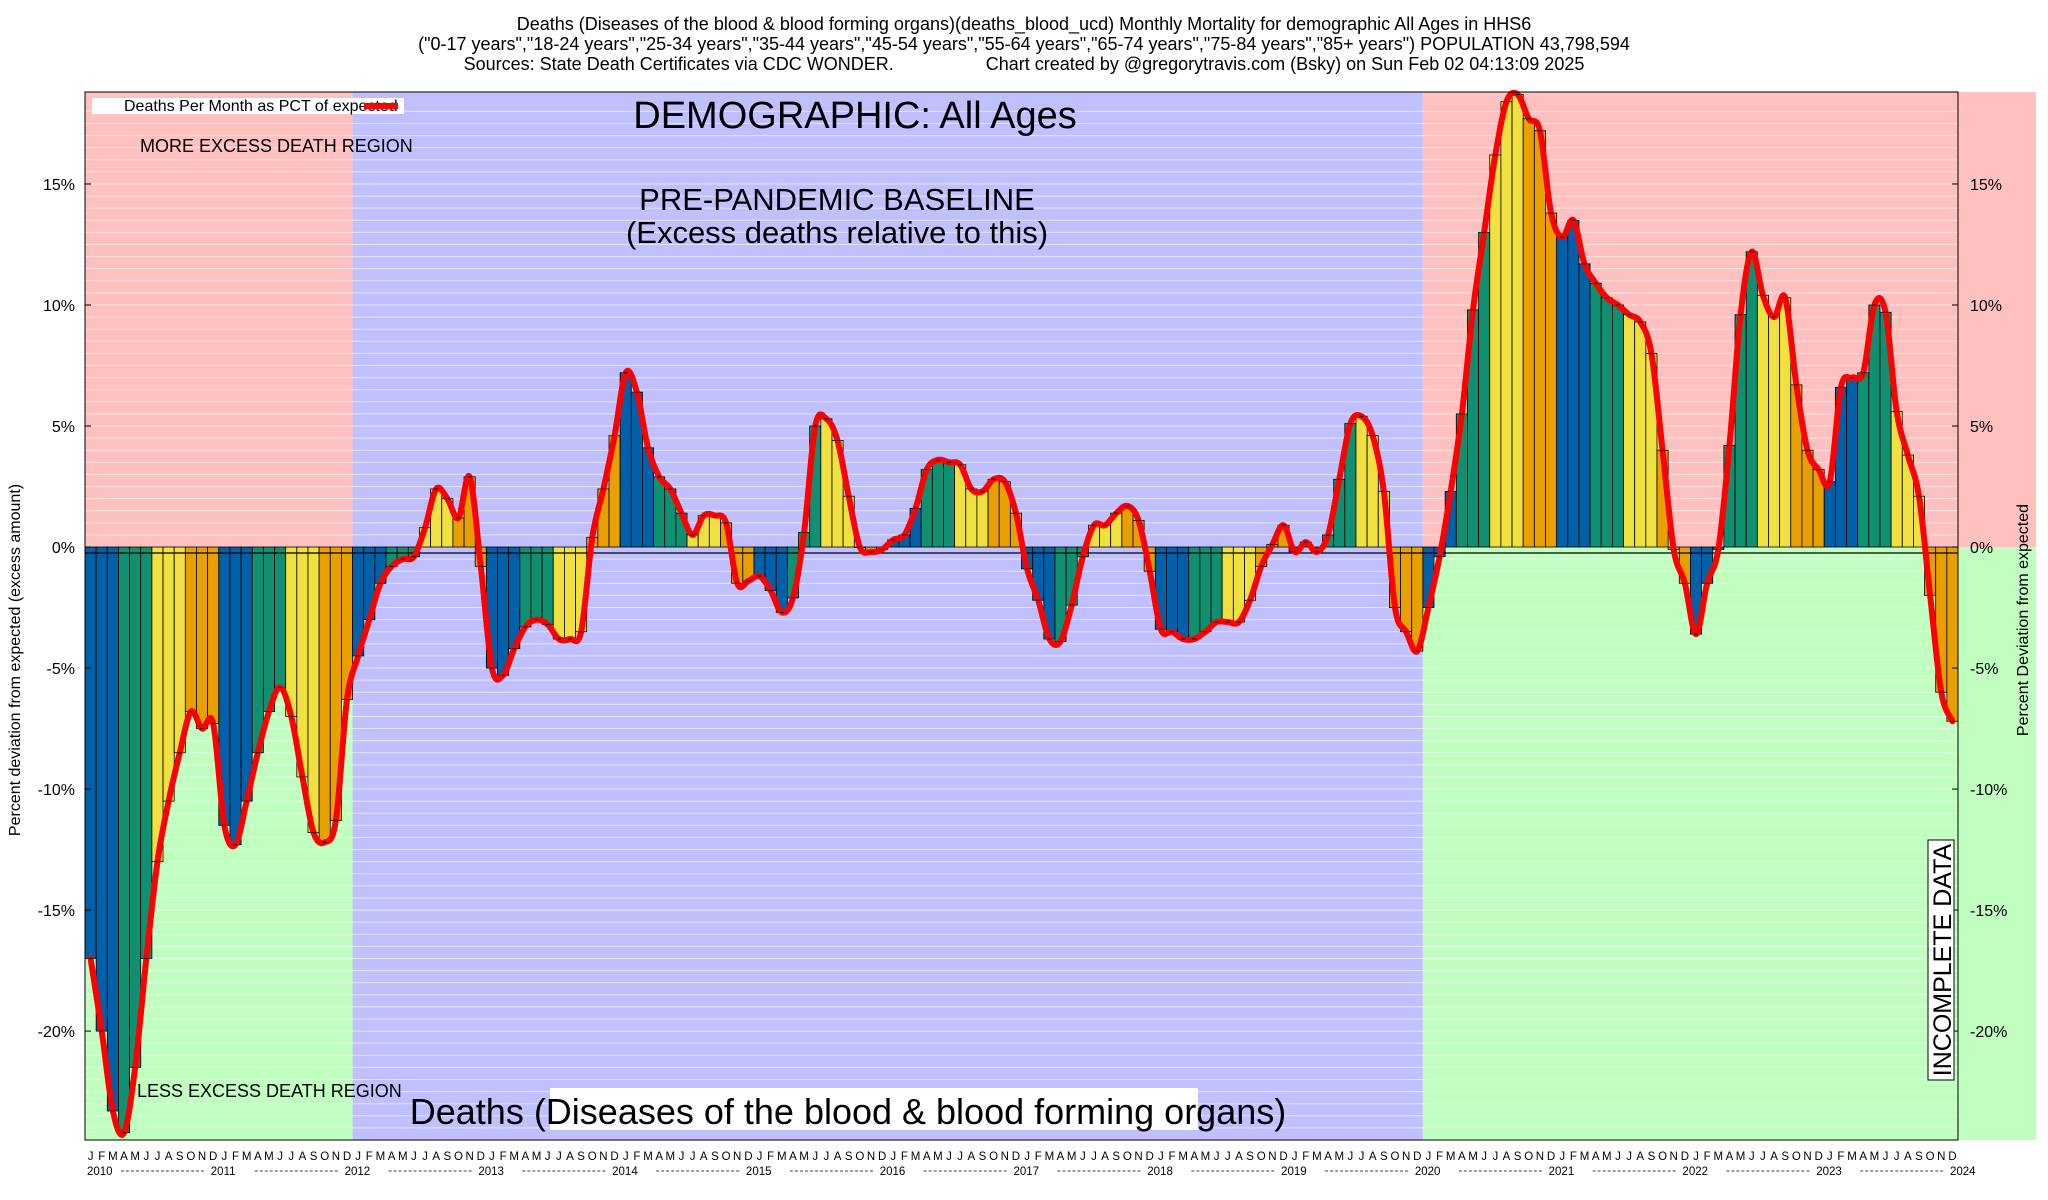  What do you see at coordinates (1986, 306) in the screenshot?
I see `y-tick-label-right: 10%` at bounding box center [1986, 306].